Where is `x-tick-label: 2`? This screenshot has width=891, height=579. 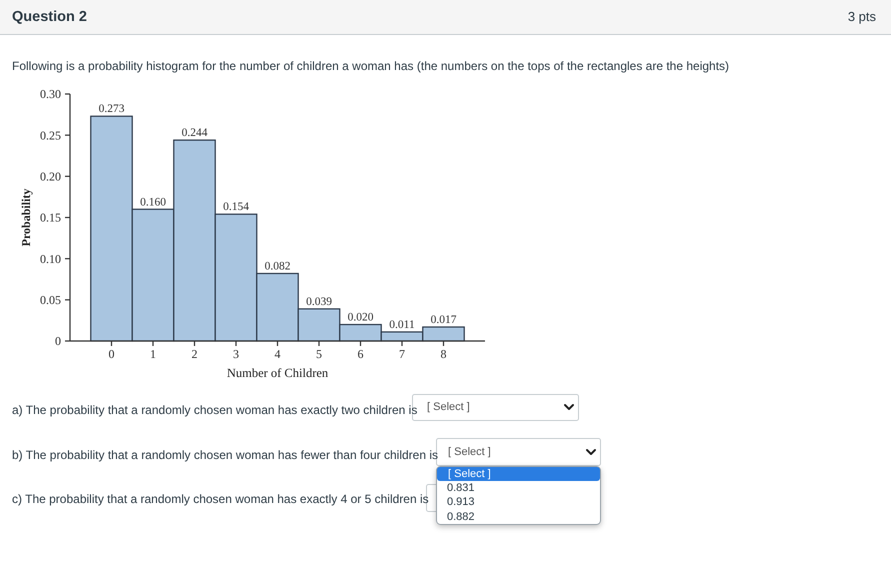 x-tick-label: 2 is located at coordinates (195, 354).